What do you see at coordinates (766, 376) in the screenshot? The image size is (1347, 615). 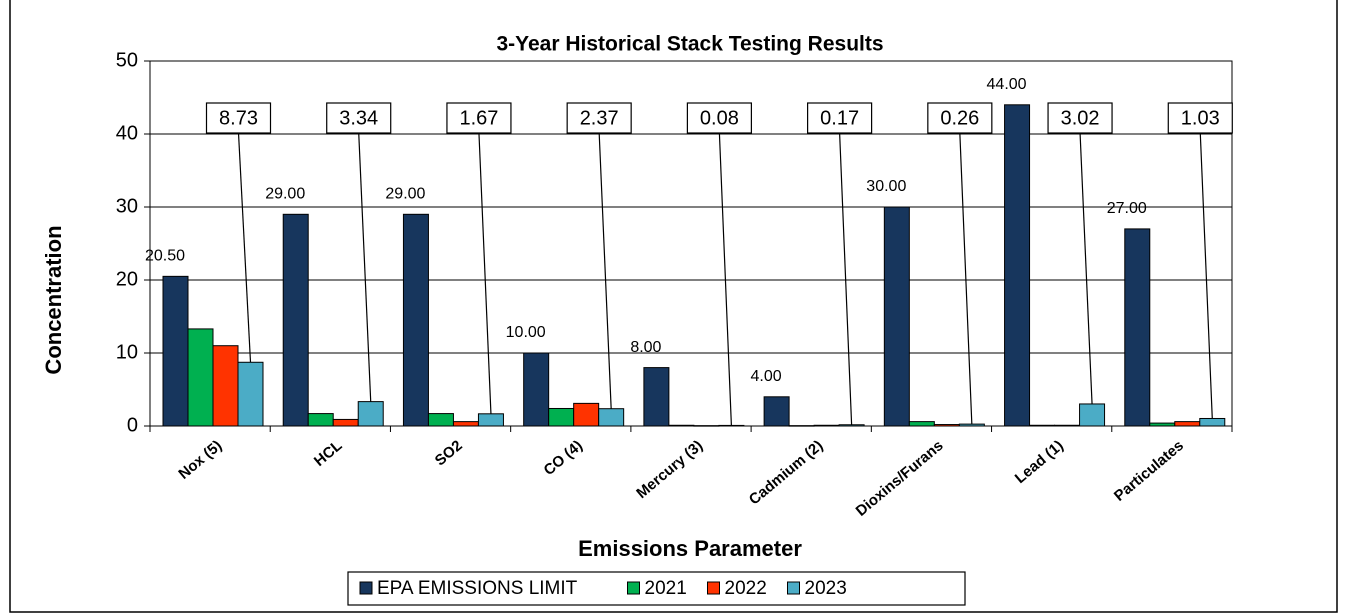 I see `data-label: 4.00` at bounding box center [766, 376].